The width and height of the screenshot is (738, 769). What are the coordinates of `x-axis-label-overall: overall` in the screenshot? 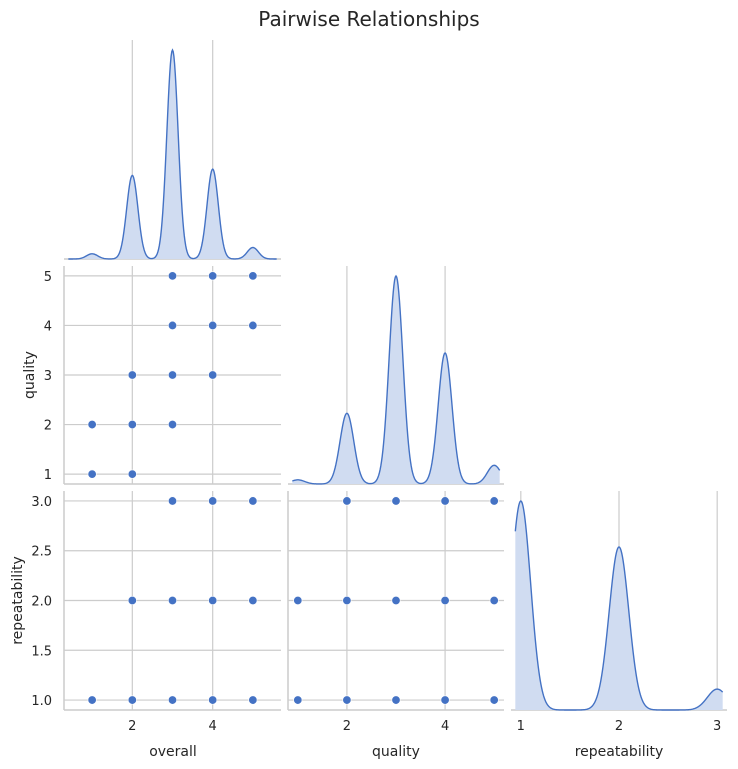 It's located at (173, 752).